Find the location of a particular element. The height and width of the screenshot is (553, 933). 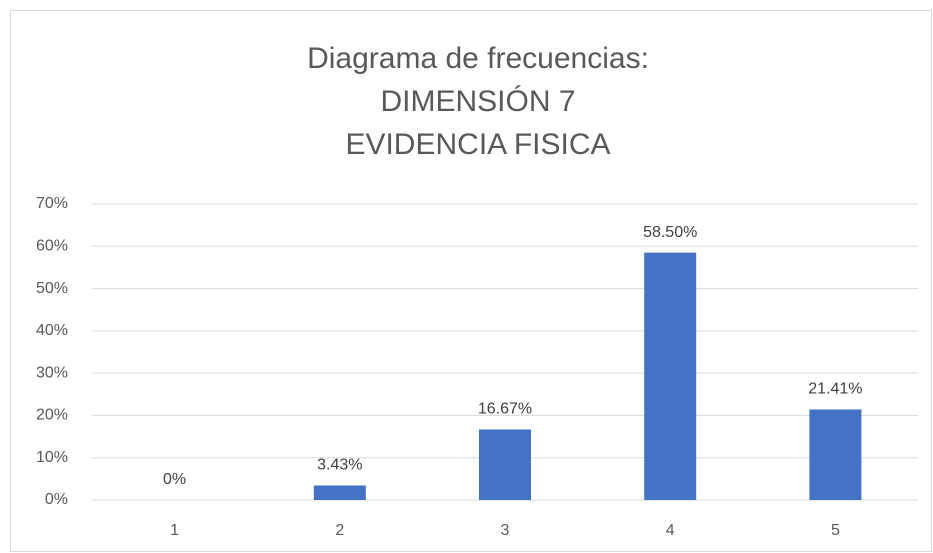

value-label: 16.67% is located at coordinates (505, 409).